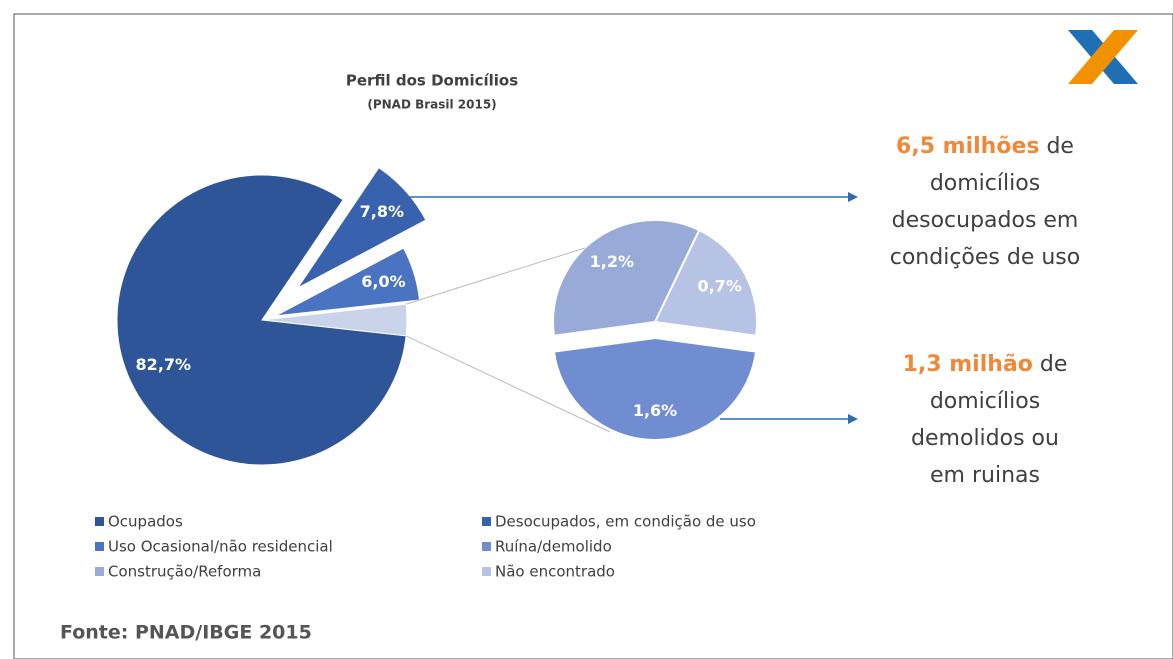 The image size is (1173, 659). What do you see at coordinates (985, 438) in the screenshot?
I see `annotation-text: demolidos ou` at bounding box center [985, 438].